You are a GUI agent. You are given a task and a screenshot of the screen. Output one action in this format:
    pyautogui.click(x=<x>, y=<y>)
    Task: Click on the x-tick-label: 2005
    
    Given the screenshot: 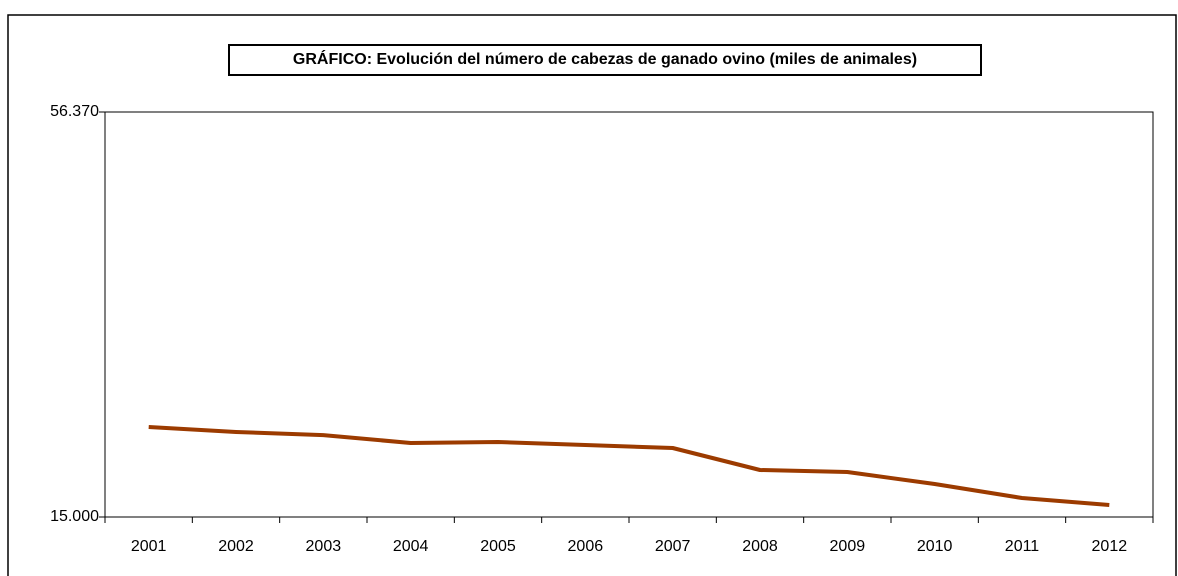 What is the action you would take?
    pyautogui.click(x=498, y=546)
    